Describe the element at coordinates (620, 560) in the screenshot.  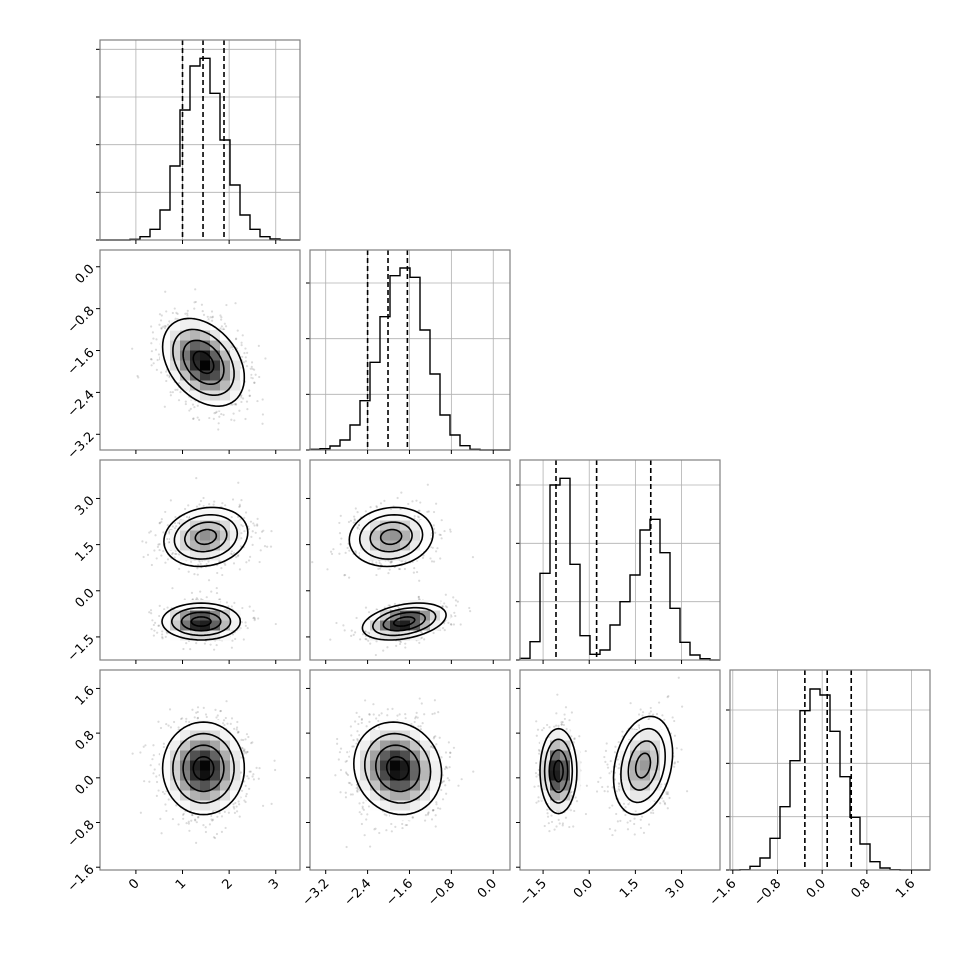
I see `panel-frame` at that location.